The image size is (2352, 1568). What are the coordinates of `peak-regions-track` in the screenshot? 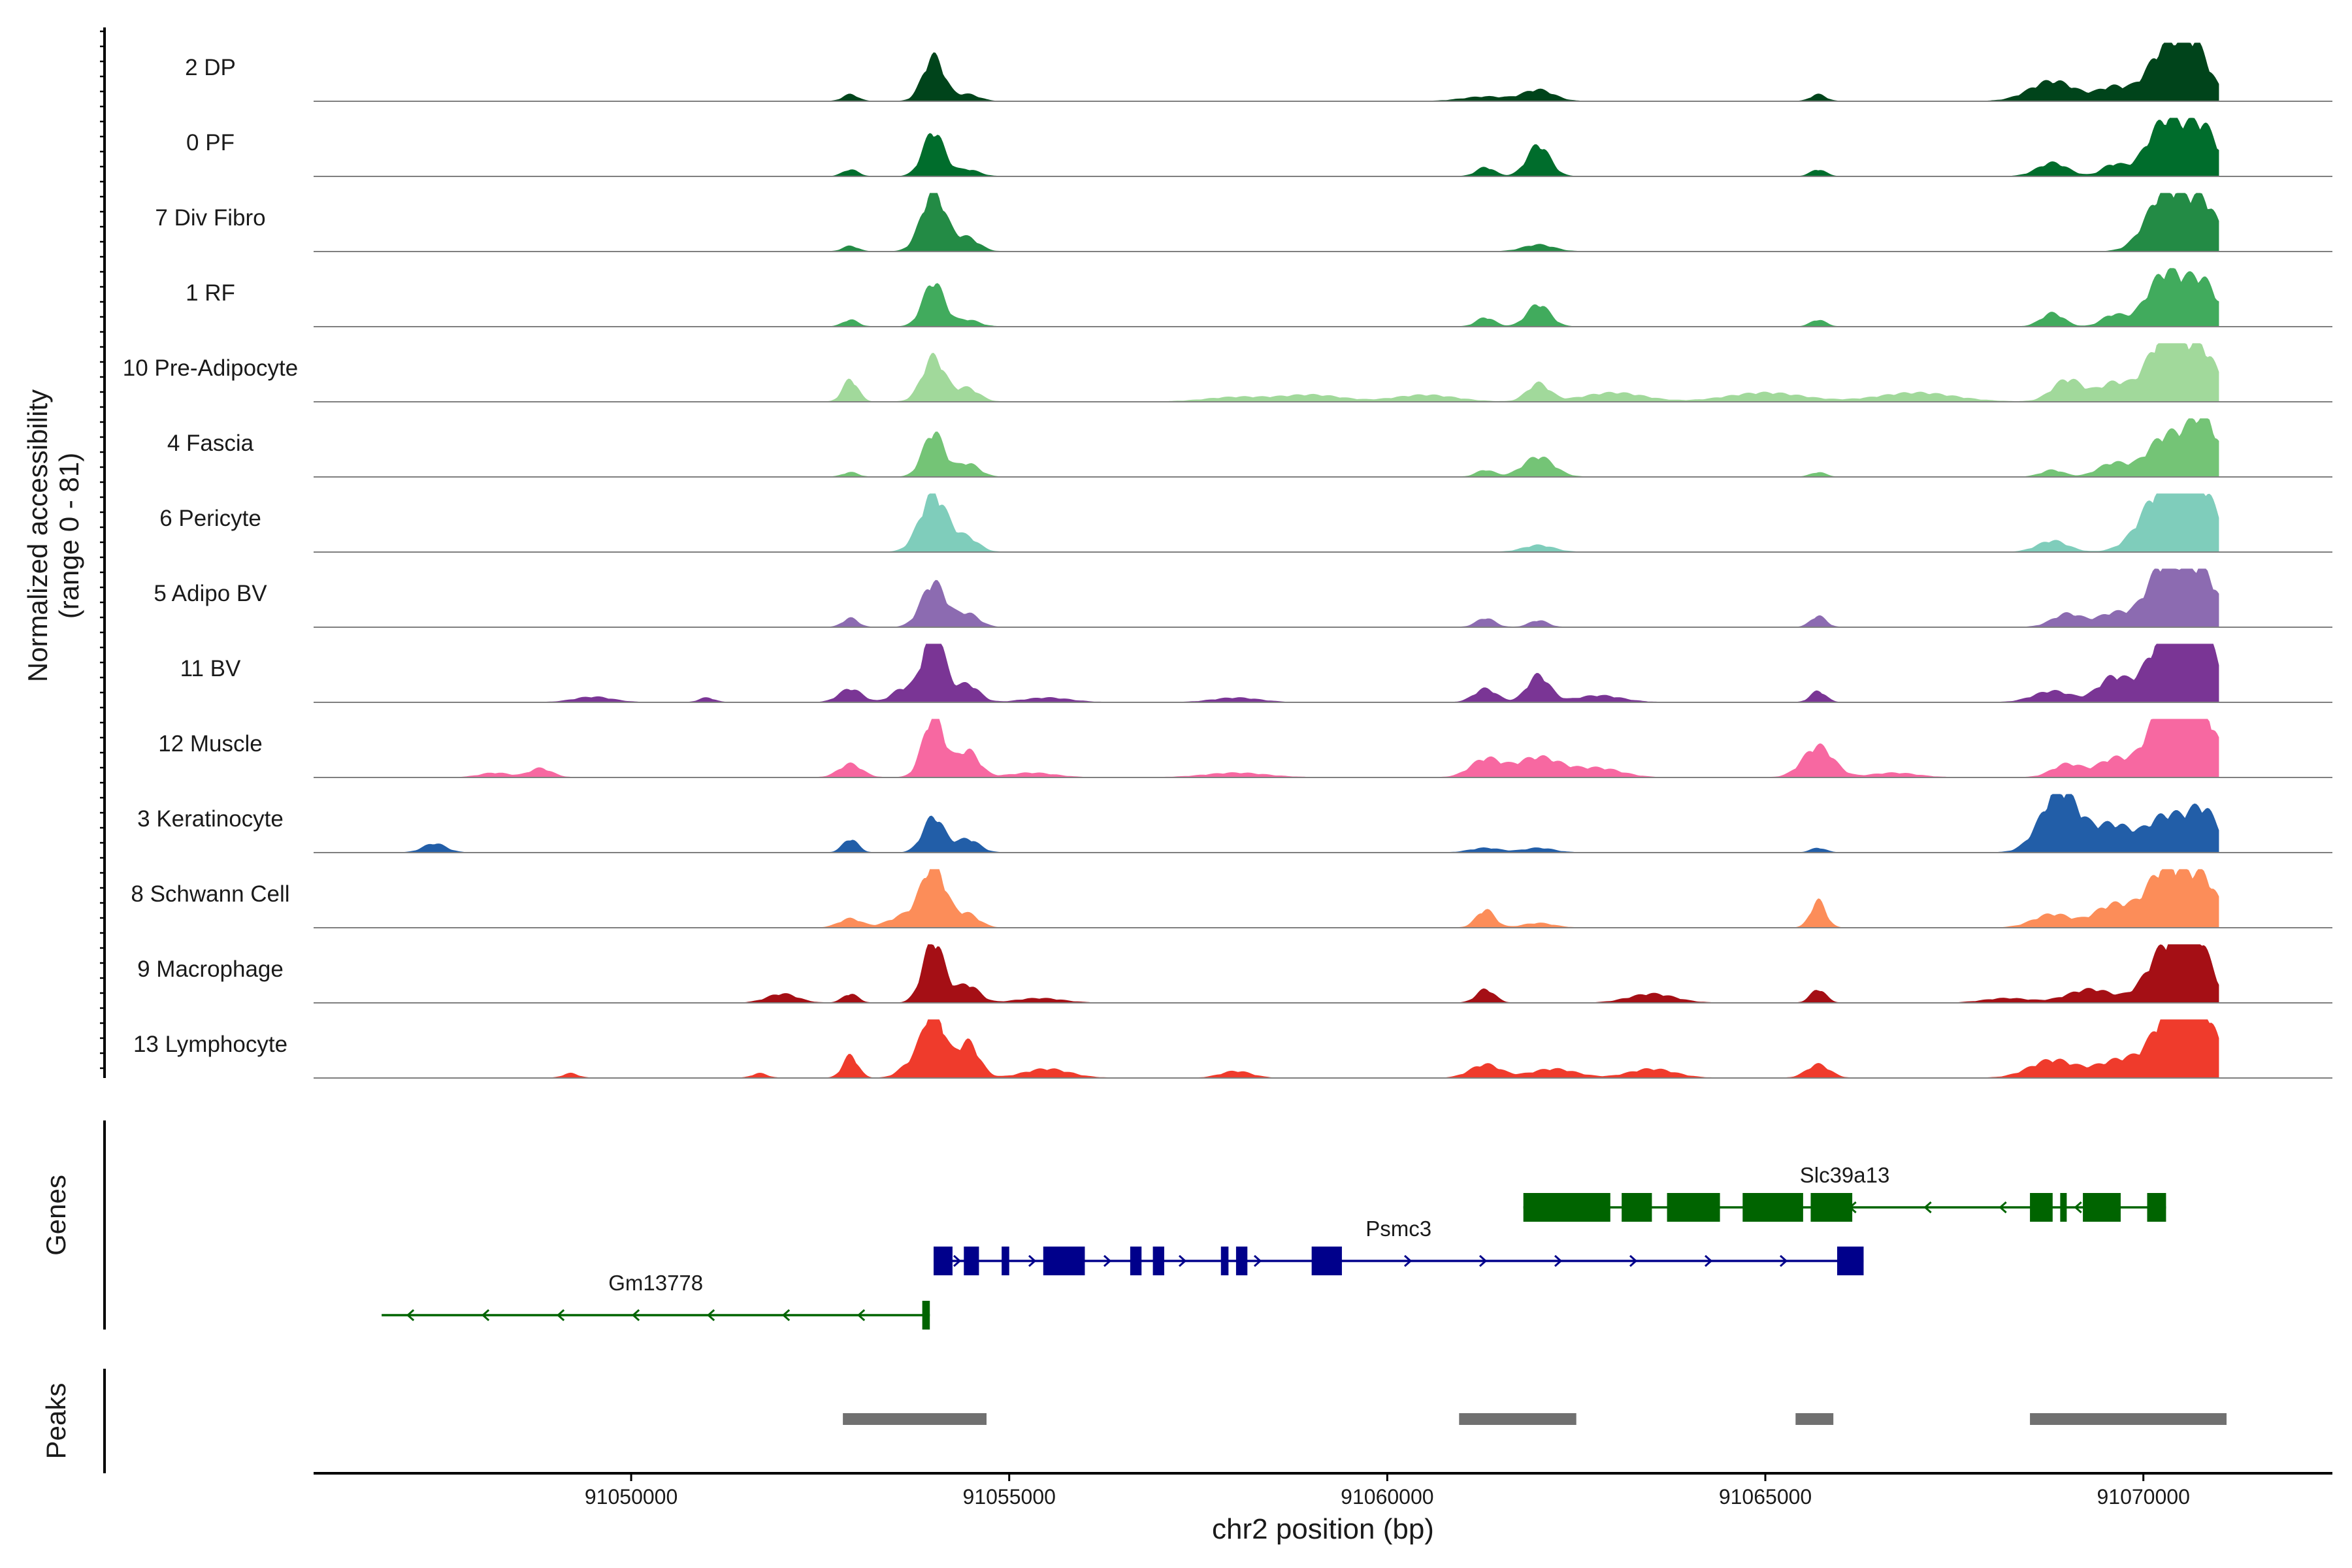 It's located at (1535, 1419).